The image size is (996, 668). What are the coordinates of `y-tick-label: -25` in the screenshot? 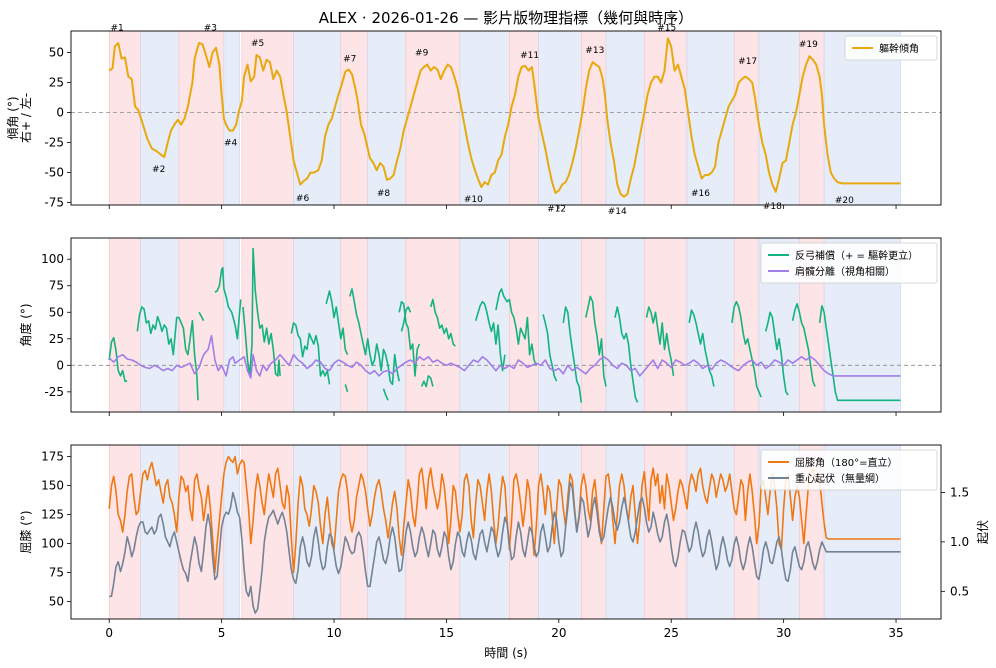 It's located at (54, 143).